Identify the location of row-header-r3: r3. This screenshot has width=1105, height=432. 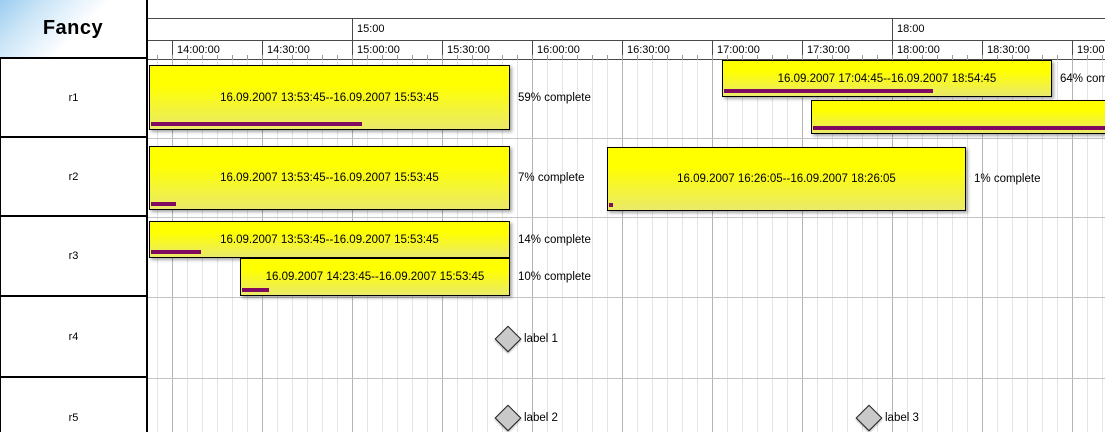
(73, 257).